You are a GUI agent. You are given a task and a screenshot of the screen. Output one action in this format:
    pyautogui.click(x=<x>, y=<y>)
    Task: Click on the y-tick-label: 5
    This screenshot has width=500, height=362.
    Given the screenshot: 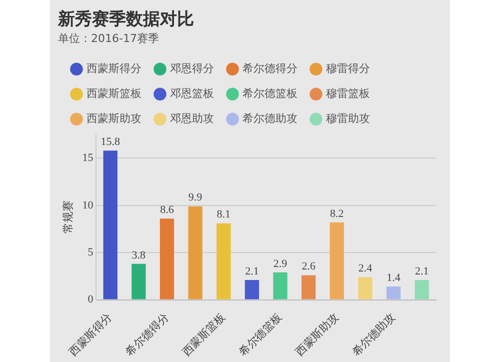 What is the action you would take?
    pyautogui.click(x=91, y=252)
    